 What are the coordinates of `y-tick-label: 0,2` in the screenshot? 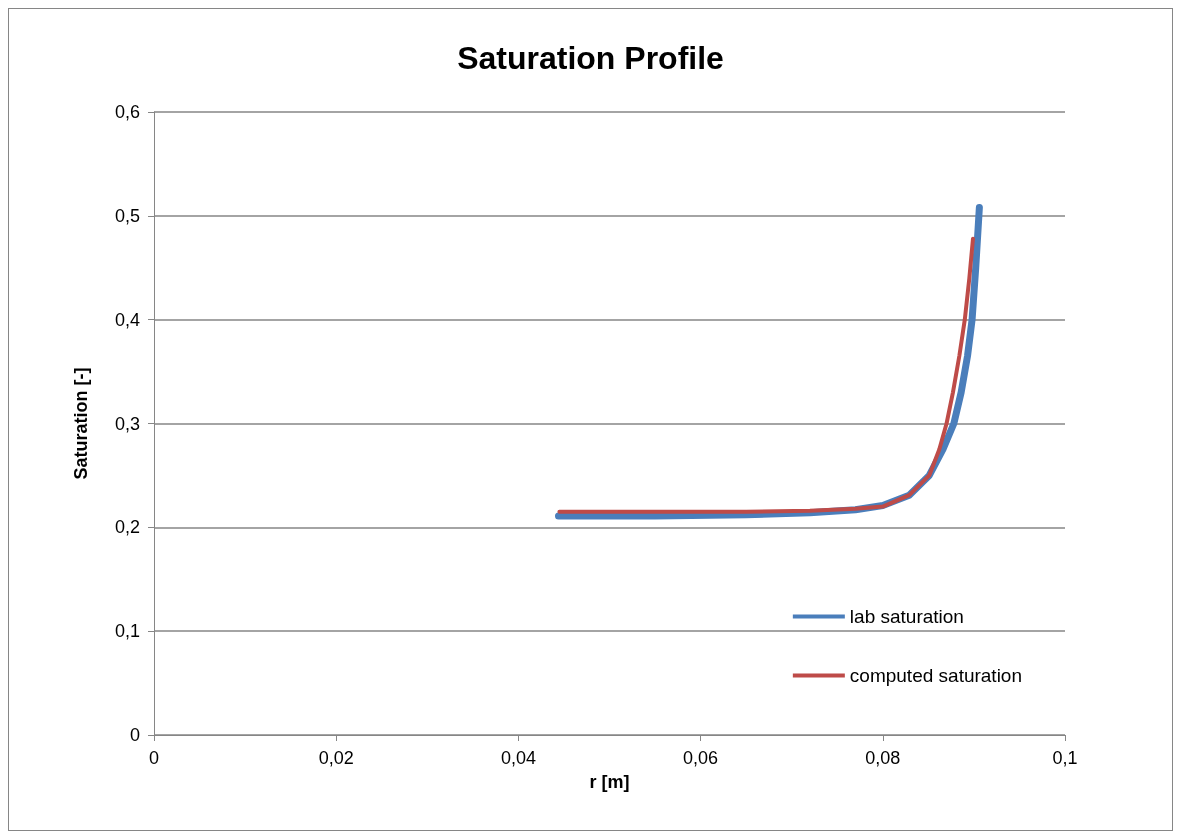 It's located at (127, 527).